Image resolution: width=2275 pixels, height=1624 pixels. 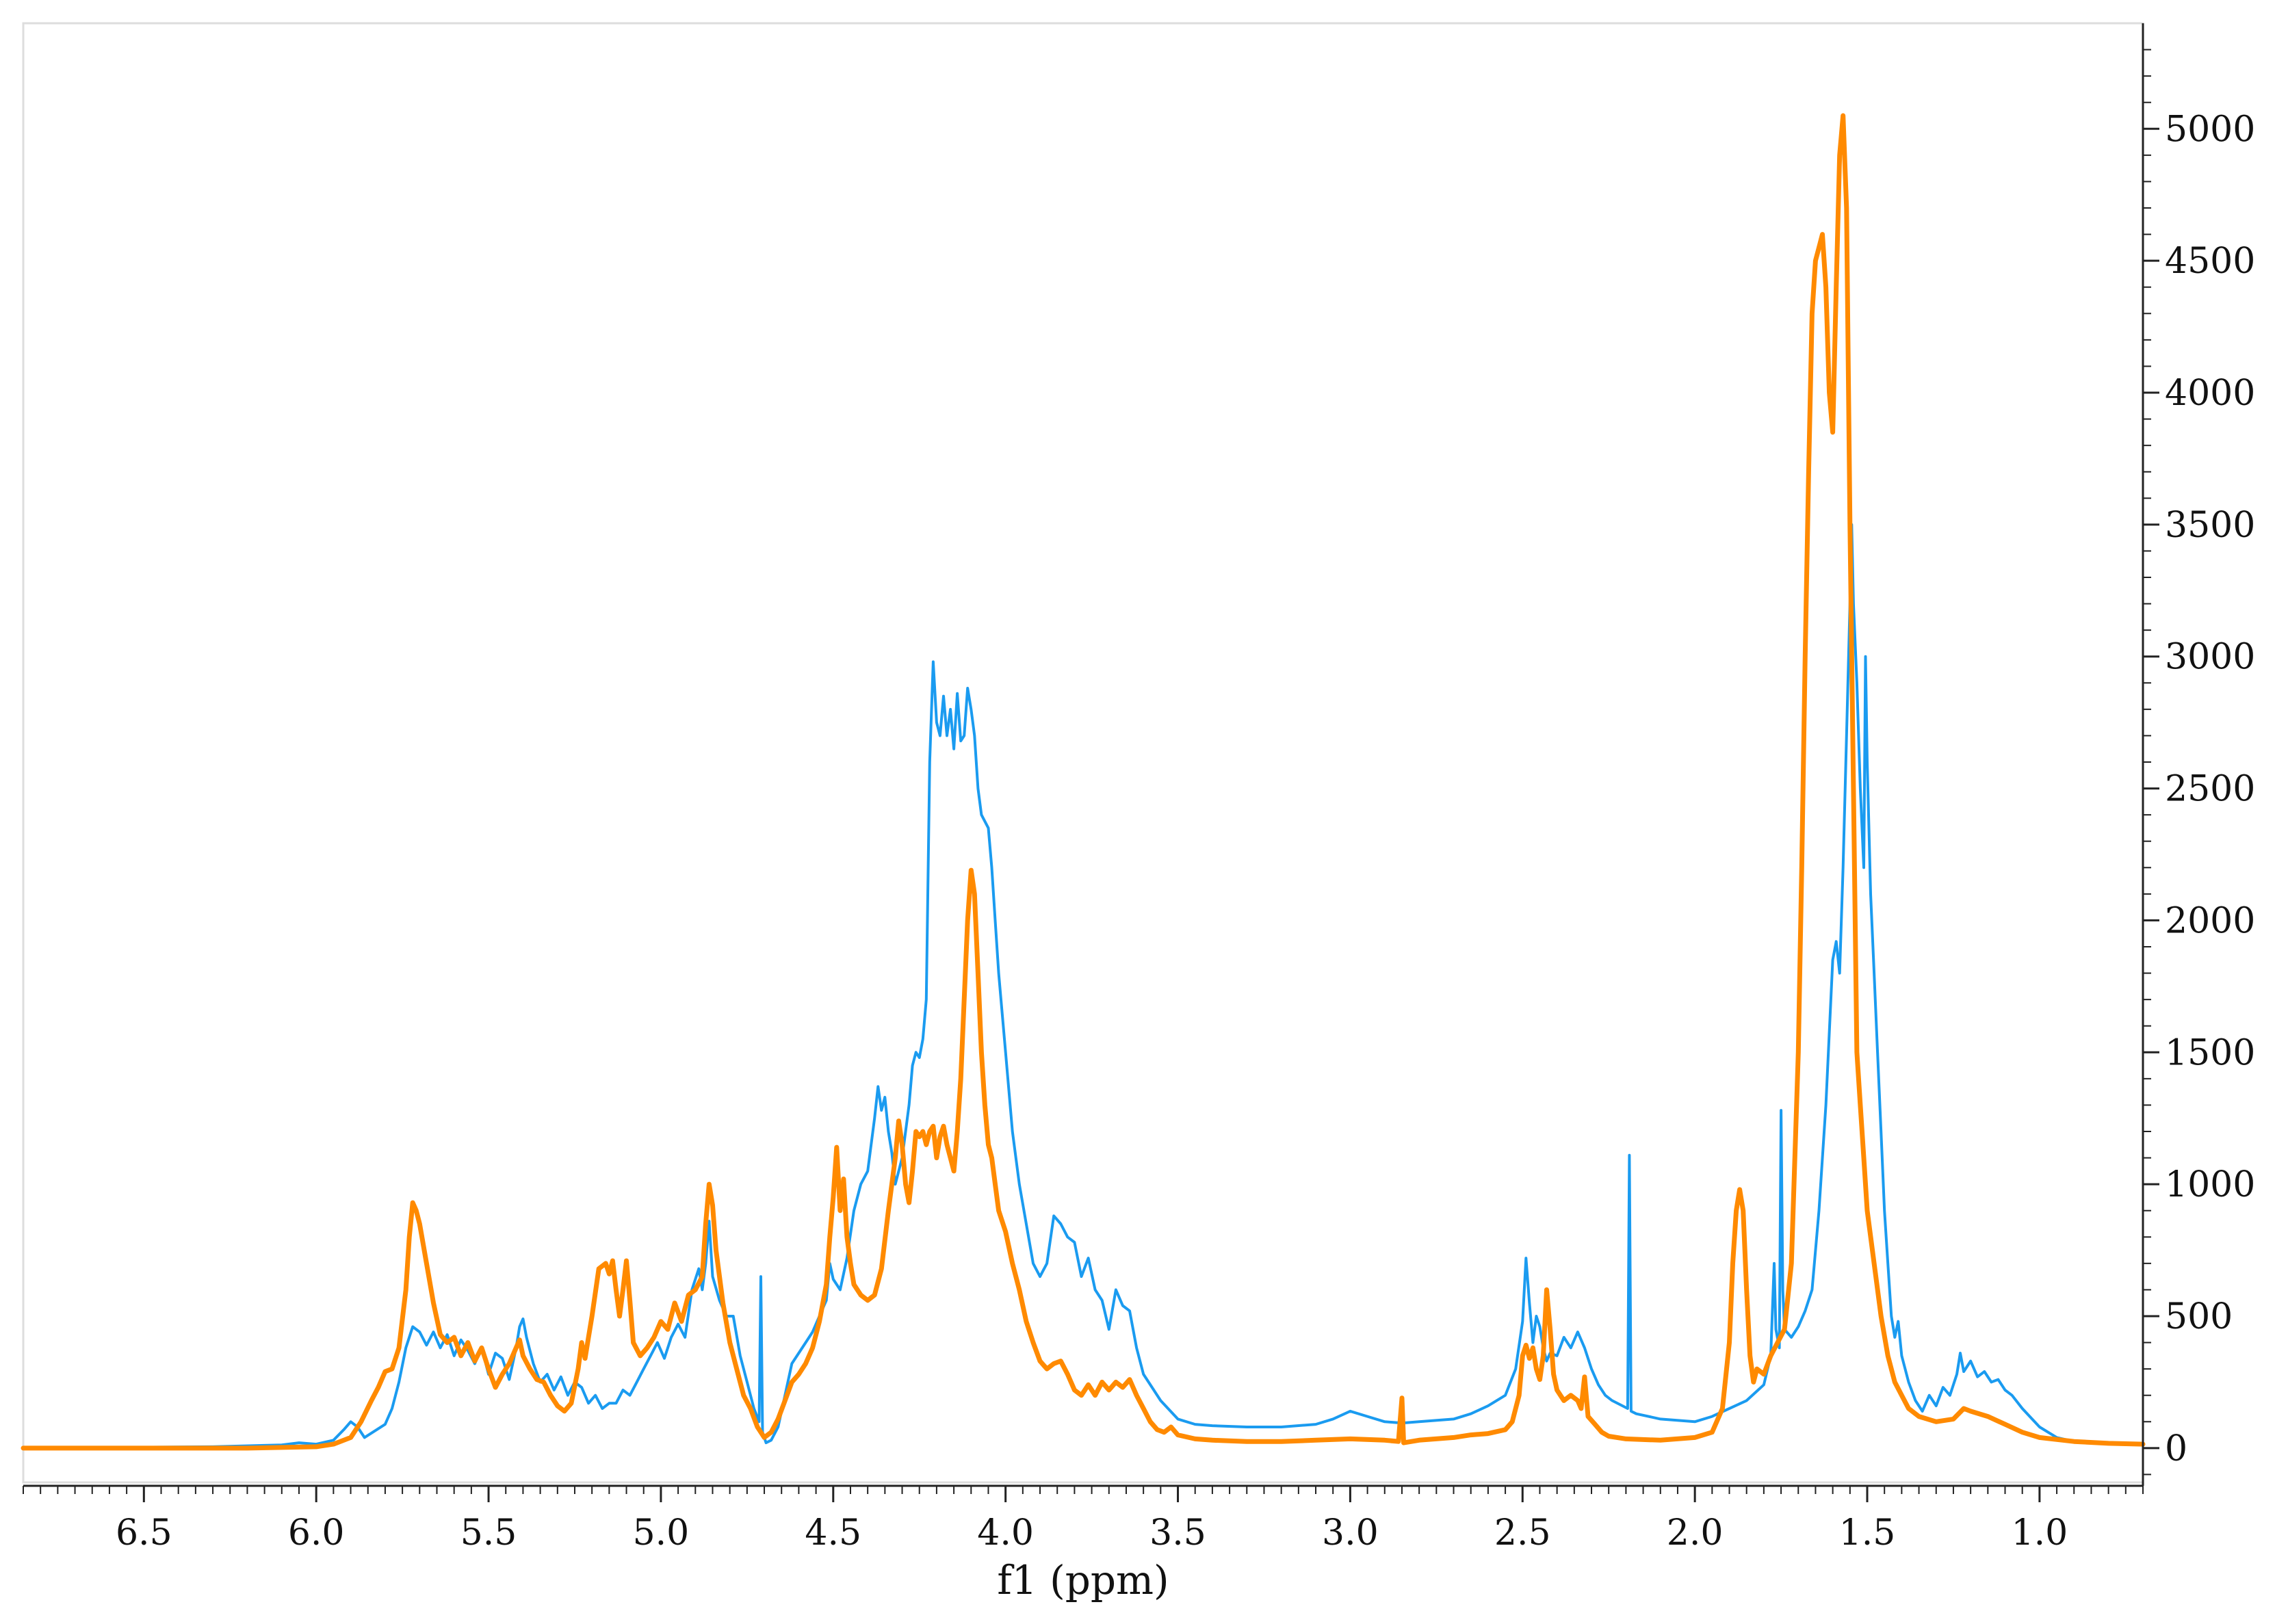 I want to click on x-tick-label: 3.5, so click(x=1177, y=1533).